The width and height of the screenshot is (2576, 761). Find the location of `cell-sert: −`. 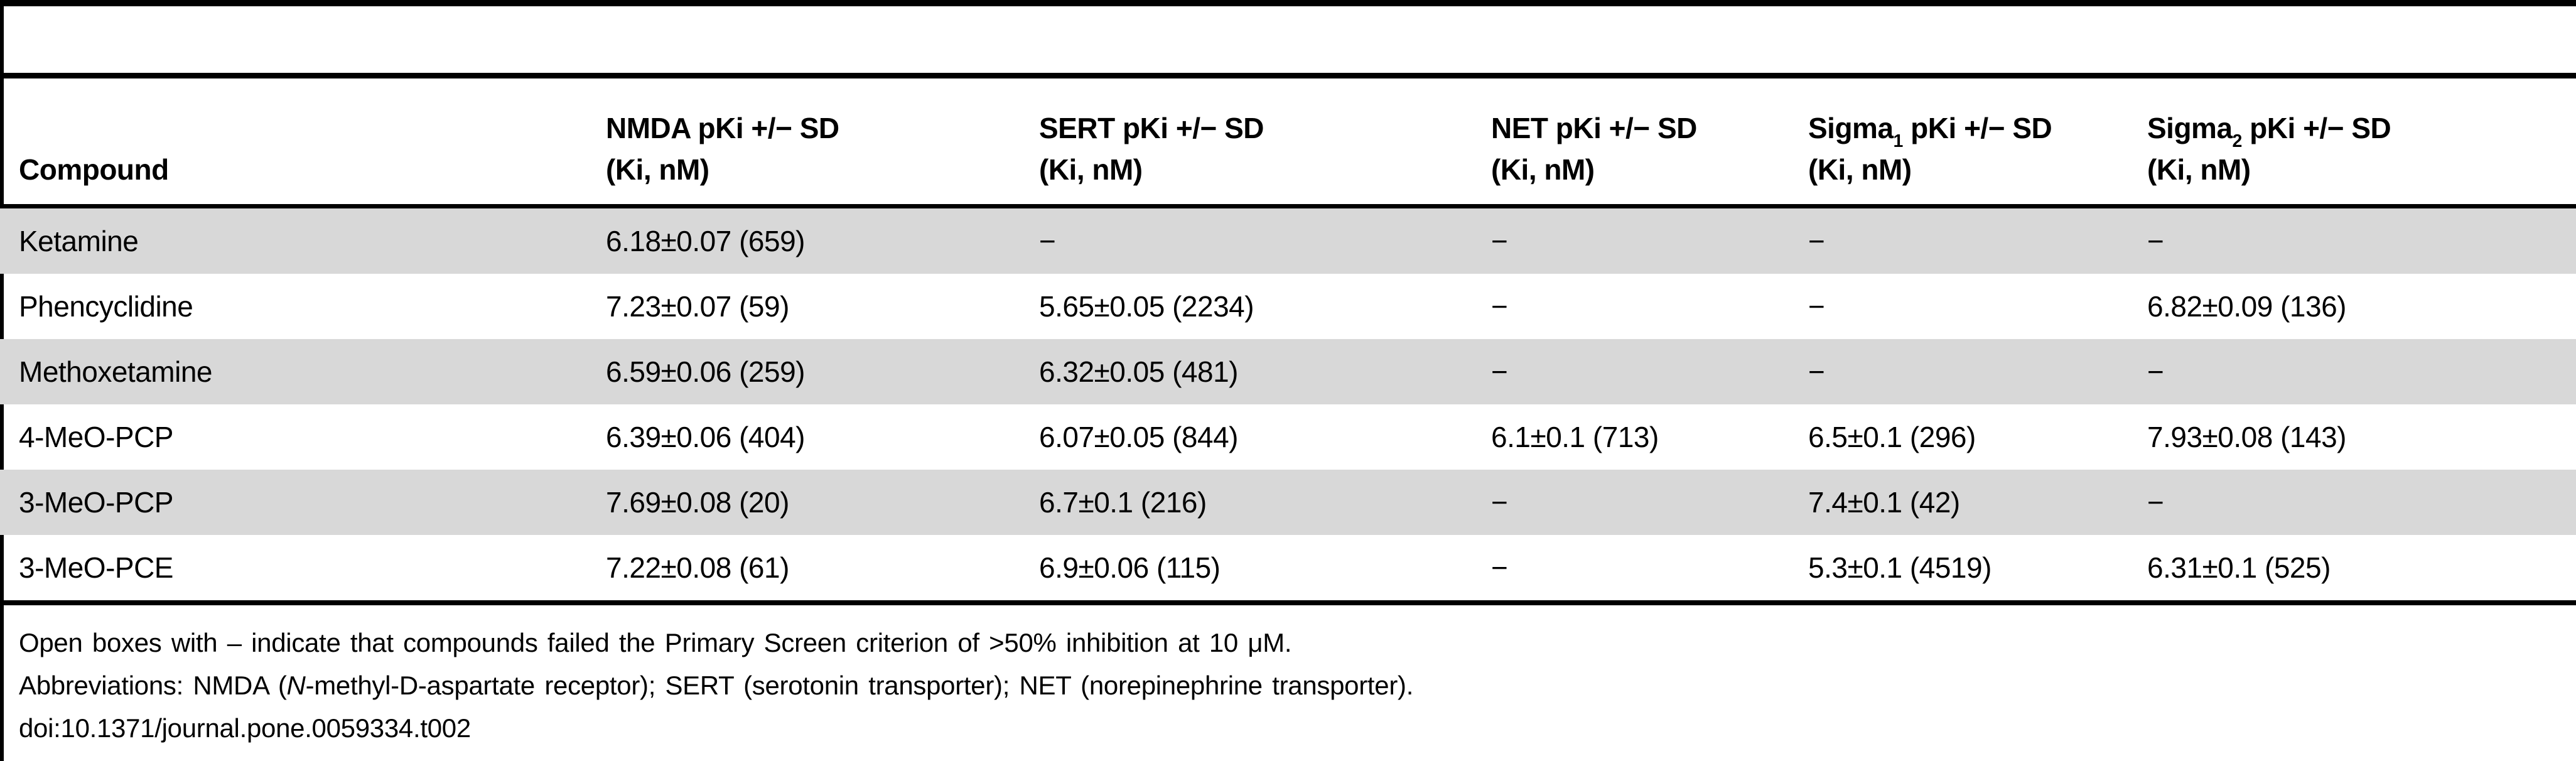

cell-sert: − is located at coordinates (1047, 241).